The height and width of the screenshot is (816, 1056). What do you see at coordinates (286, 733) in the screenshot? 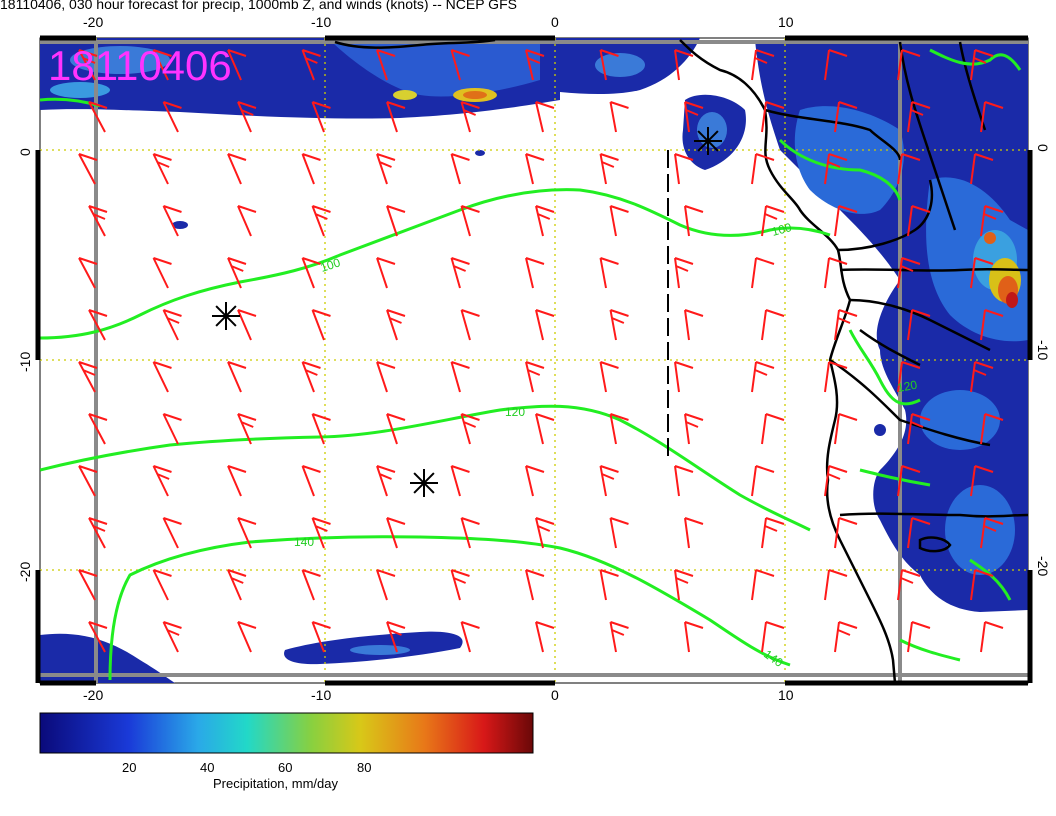
I see `precip-colorbar` at bounding box center [286, 733].